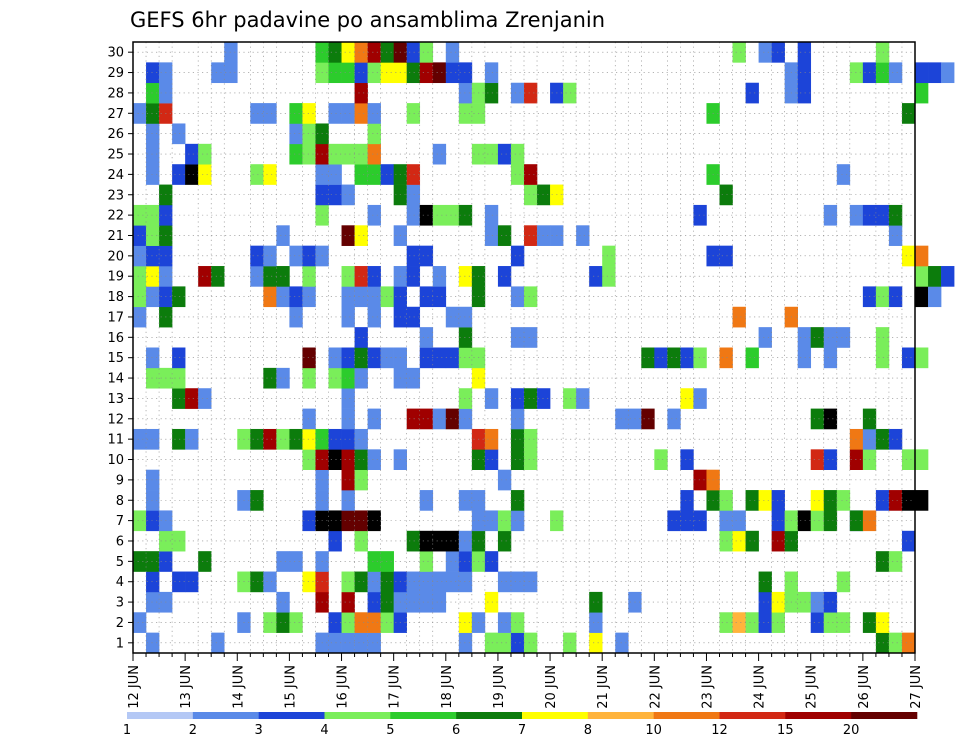 Image resolution: width=960 pixels, height=742 pixels. What do you see at coordinates (935, 297) in the screenshot?
I see `cell-m18-t61` at bounding box center [935, 297].